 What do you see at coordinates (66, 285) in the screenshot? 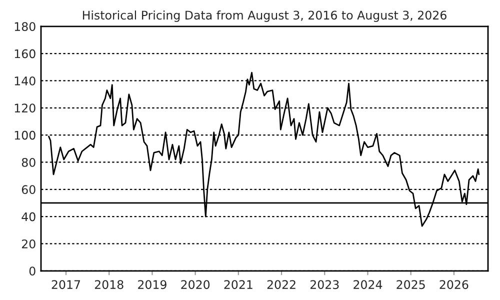
I see `x-tick-label: 2017` at bounding box center [66, 285].